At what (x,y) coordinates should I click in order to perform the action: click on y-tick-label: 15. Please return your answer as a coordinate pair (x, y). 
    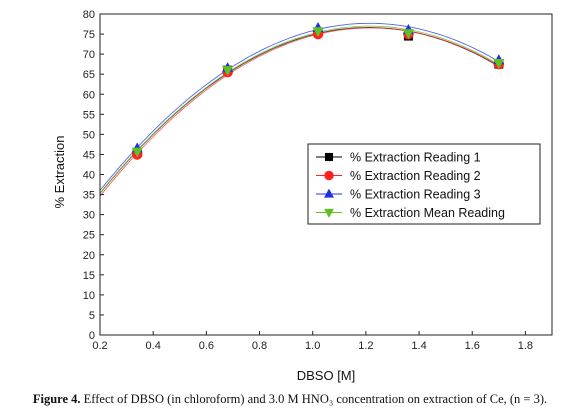
    Looking at the image, I should click on (89, 276).